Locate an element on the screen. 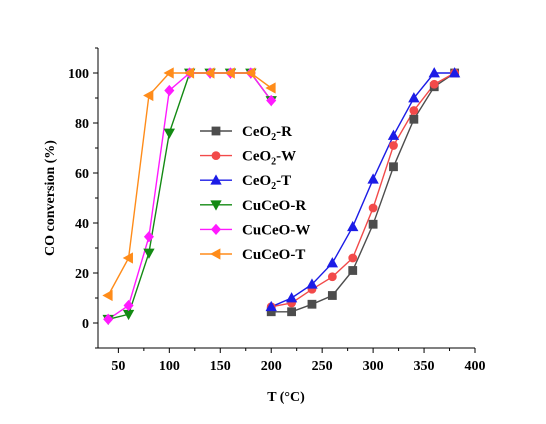 The height and width of the screenshot is (424, 546). legend-label-ceo2-r: CeO2-R is located at coordinates (267, 133).